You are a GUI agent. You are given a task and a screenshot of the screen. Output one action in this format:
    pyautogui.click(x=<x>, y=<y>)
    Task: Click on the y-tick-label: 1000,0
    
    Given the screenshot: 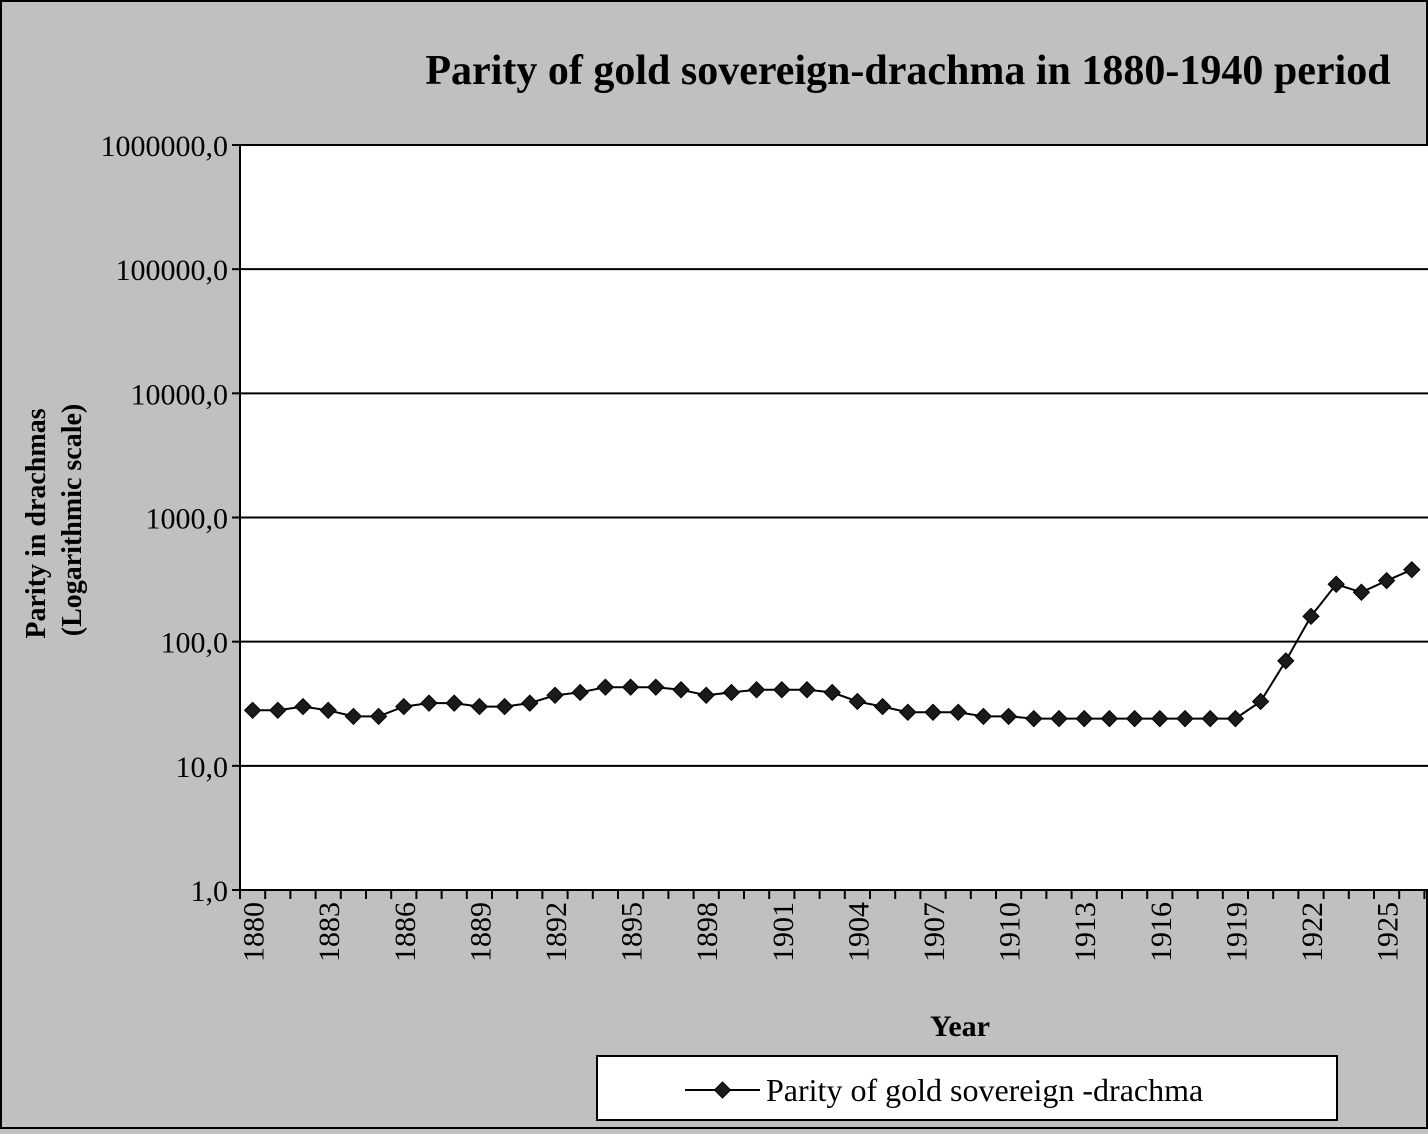 What is the action you would take?
    pyautogui.click(x=187, y=519)
    